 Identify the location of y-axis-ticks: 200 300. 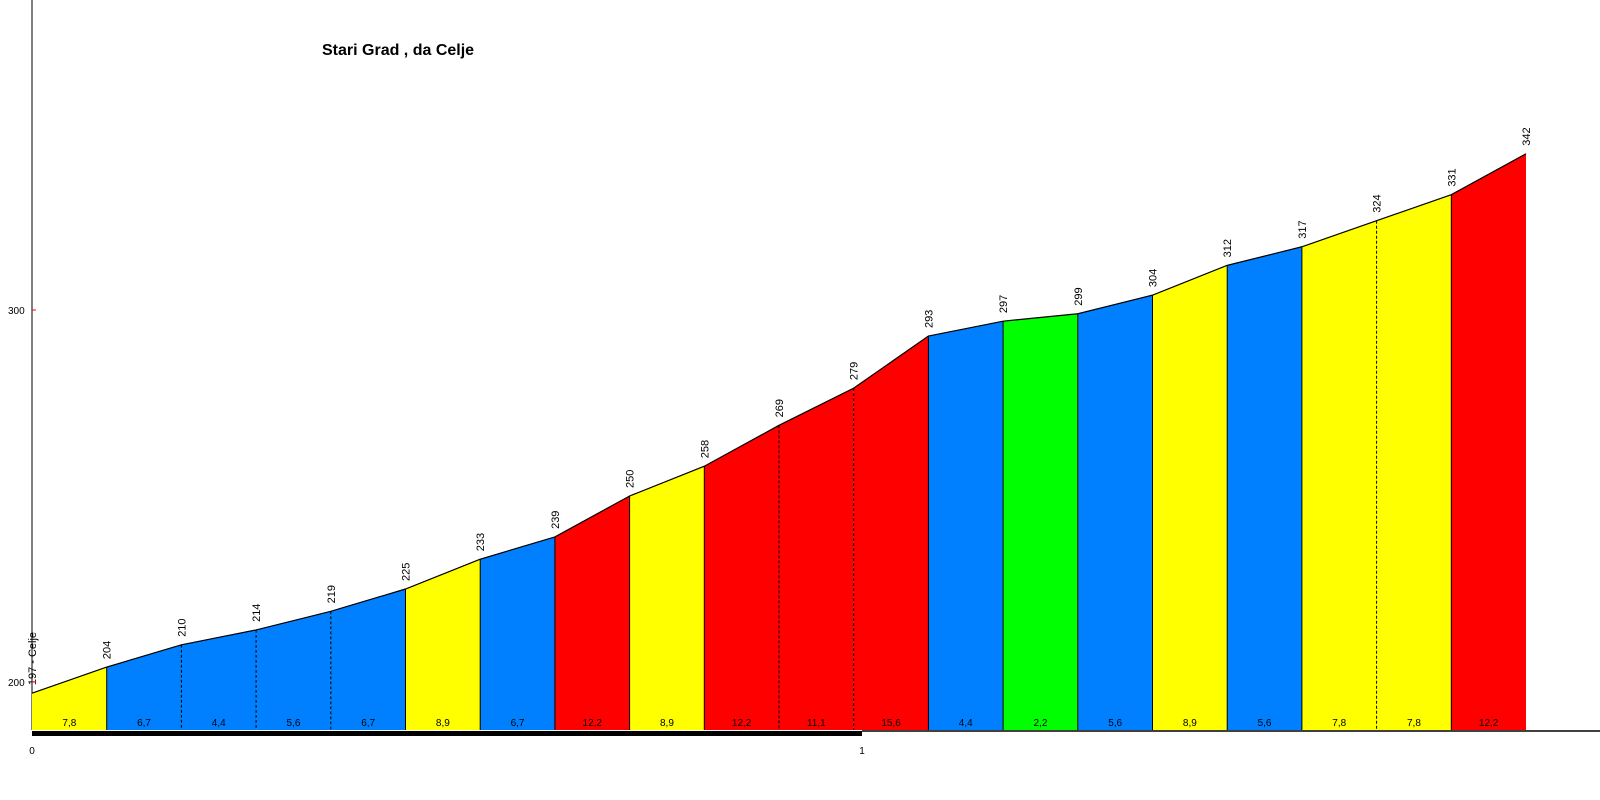
(22, 497).